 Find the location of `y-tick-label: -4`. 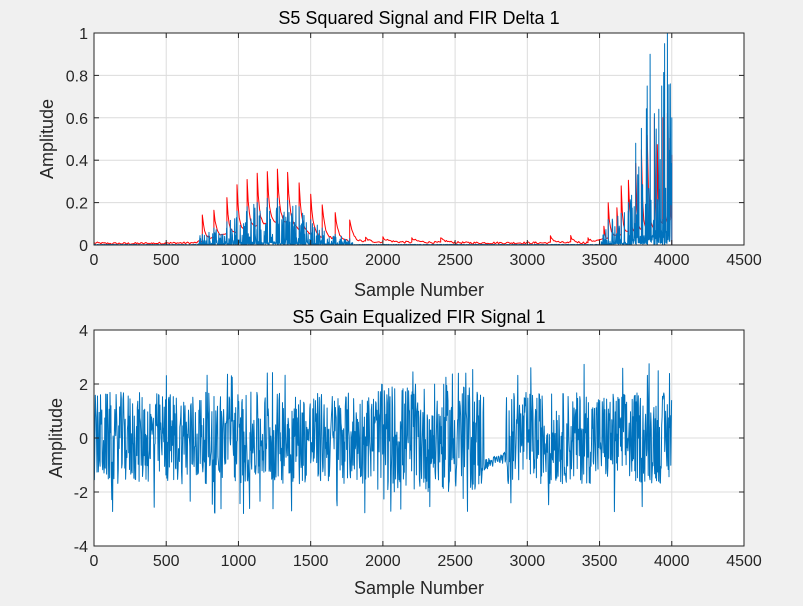

y-tick-label: -4 is located at coordinates (81, 547).